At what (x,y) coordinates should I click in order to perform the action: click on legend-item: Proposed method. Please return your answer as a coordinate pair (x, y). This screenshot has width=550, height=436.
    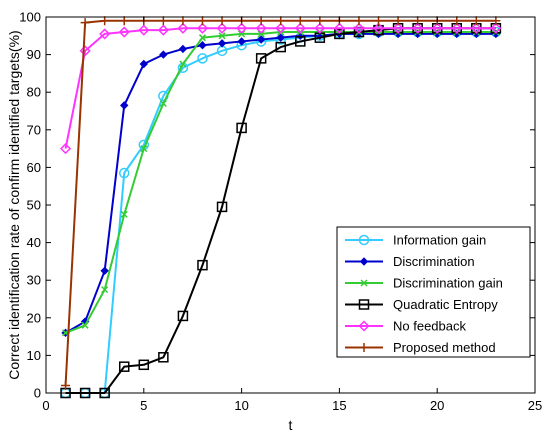
    Looking at the image, I should click on (420, 347).